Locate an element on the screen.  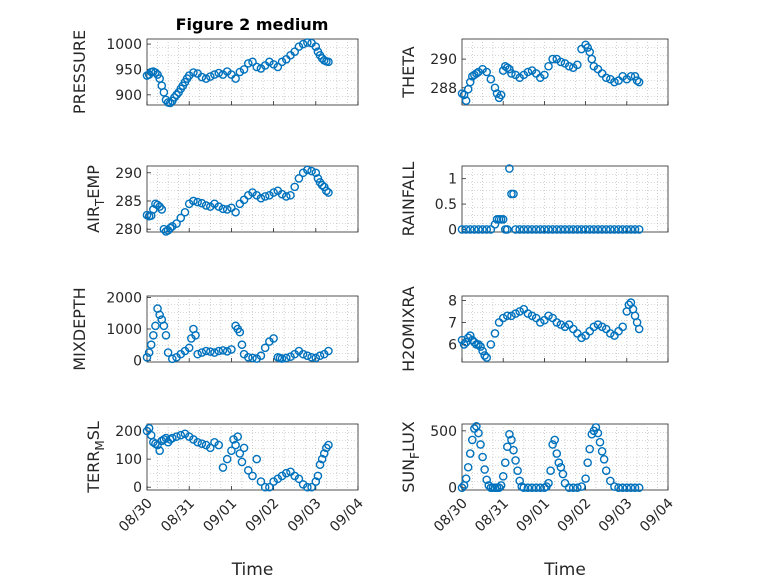
rainfall-series is located at coordinates (550, 199).